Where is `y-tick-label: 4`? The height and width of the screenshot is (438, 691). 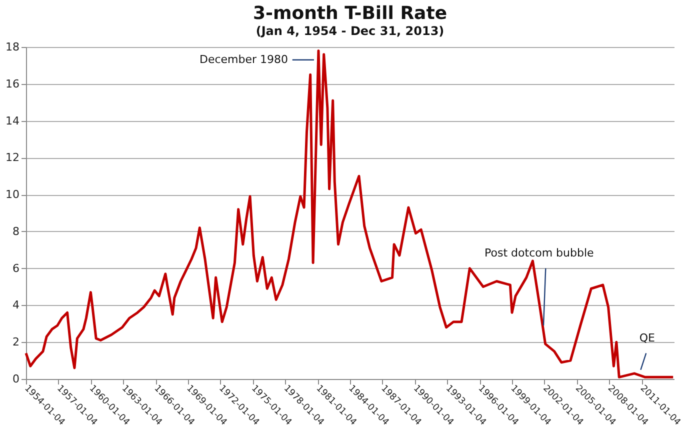 y-tick-label: 4 is located at coordinates (16, 305).